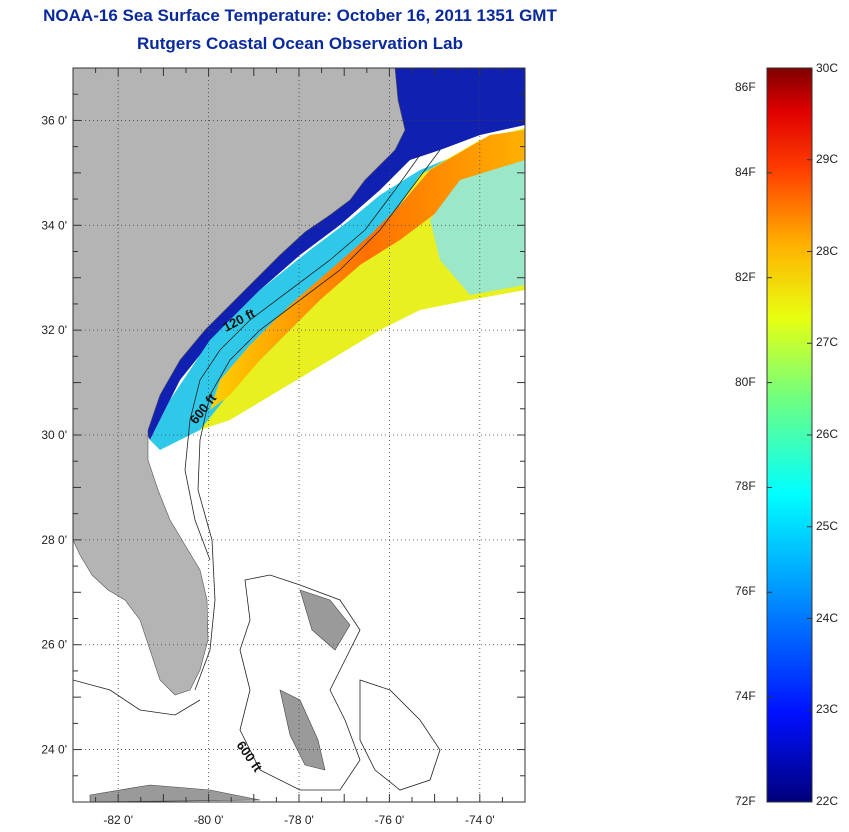 Image resolution: width=849 pixels, height=832 pixels. I want to click on lat-tick-label: 32 0', so click(54, 330).